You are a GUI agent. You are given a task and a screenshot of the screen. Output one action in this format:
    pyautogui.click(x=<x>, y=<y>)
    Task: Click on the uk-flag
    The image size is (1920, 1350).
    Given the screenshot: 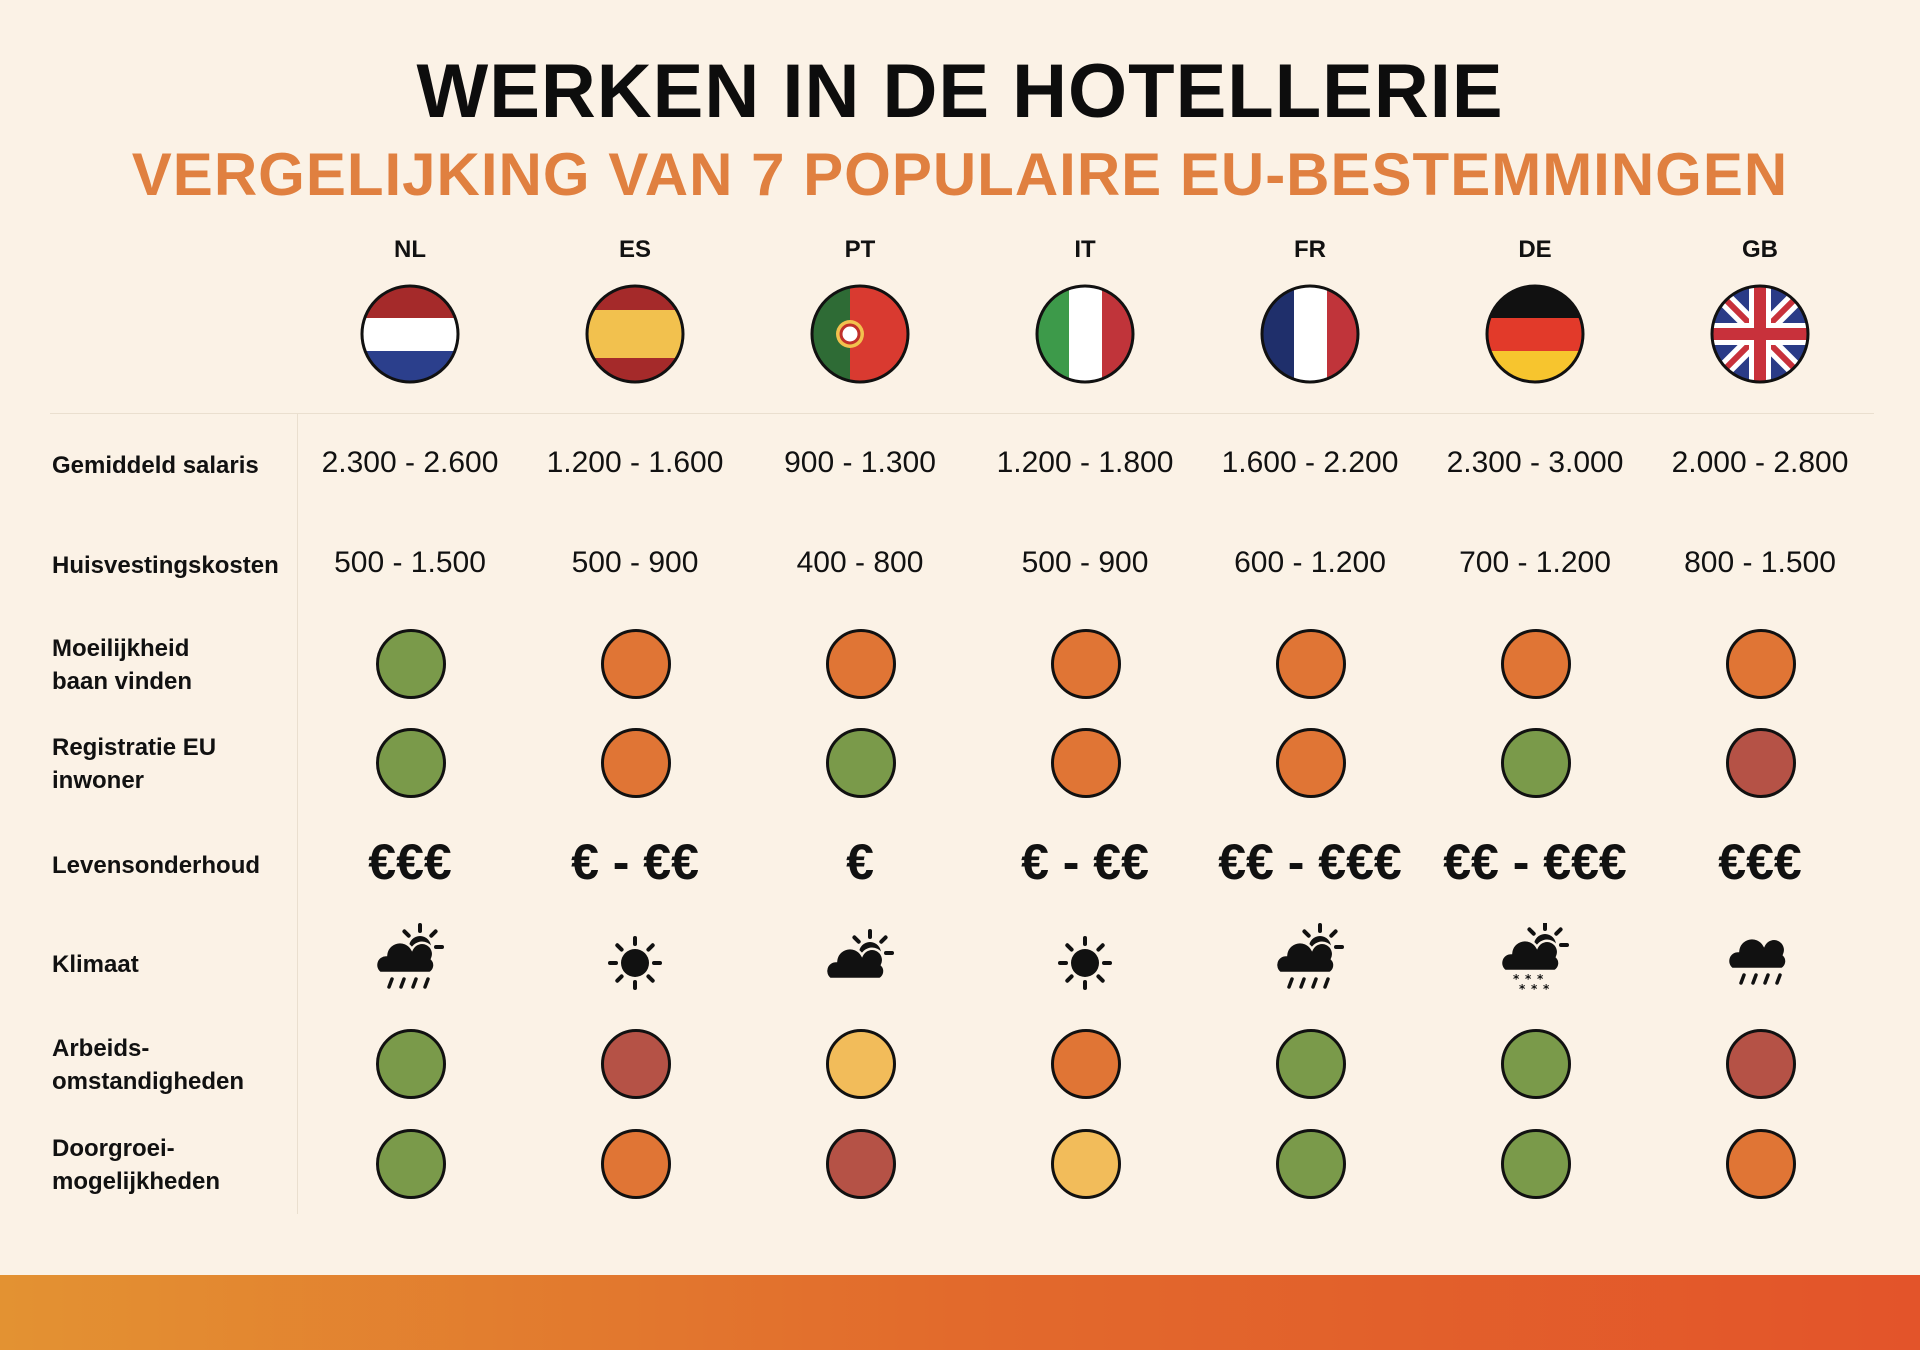 What is the action you would take?
    pyautogui.click(x=1760, y=334)
    